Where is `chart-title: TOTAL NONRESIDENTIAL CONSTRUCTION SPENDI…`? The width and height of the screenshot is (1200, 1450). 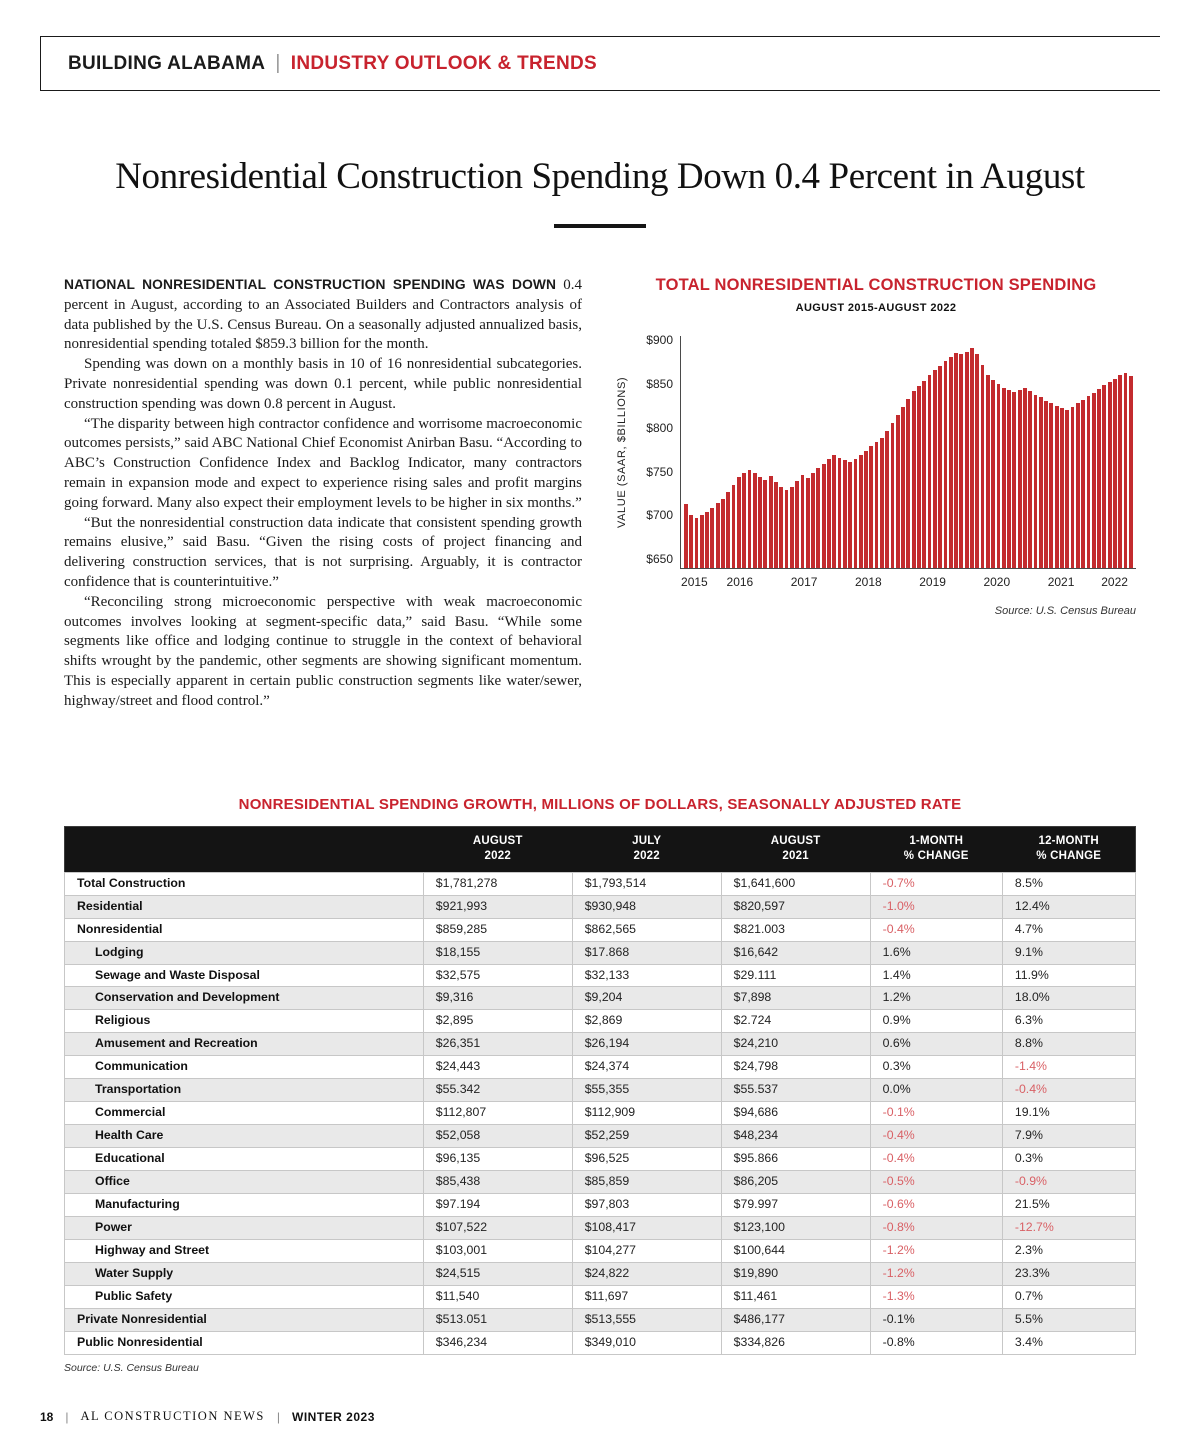 chart-title: TOTAL NONRESIDENTIAL CONSTRUCTION SPENDI… is located at coordinates (876, 285).